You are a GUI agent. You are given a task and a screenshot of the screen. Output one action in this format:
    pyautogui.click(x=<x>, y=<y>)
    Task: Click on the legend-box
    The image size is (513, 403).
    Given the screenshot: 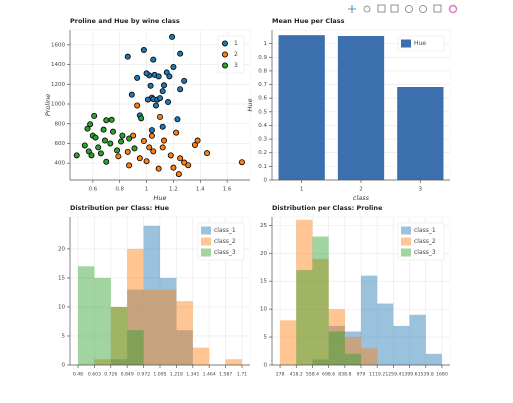 What is the action you would take?
    pyautogui.click(x=221, y=241)
    